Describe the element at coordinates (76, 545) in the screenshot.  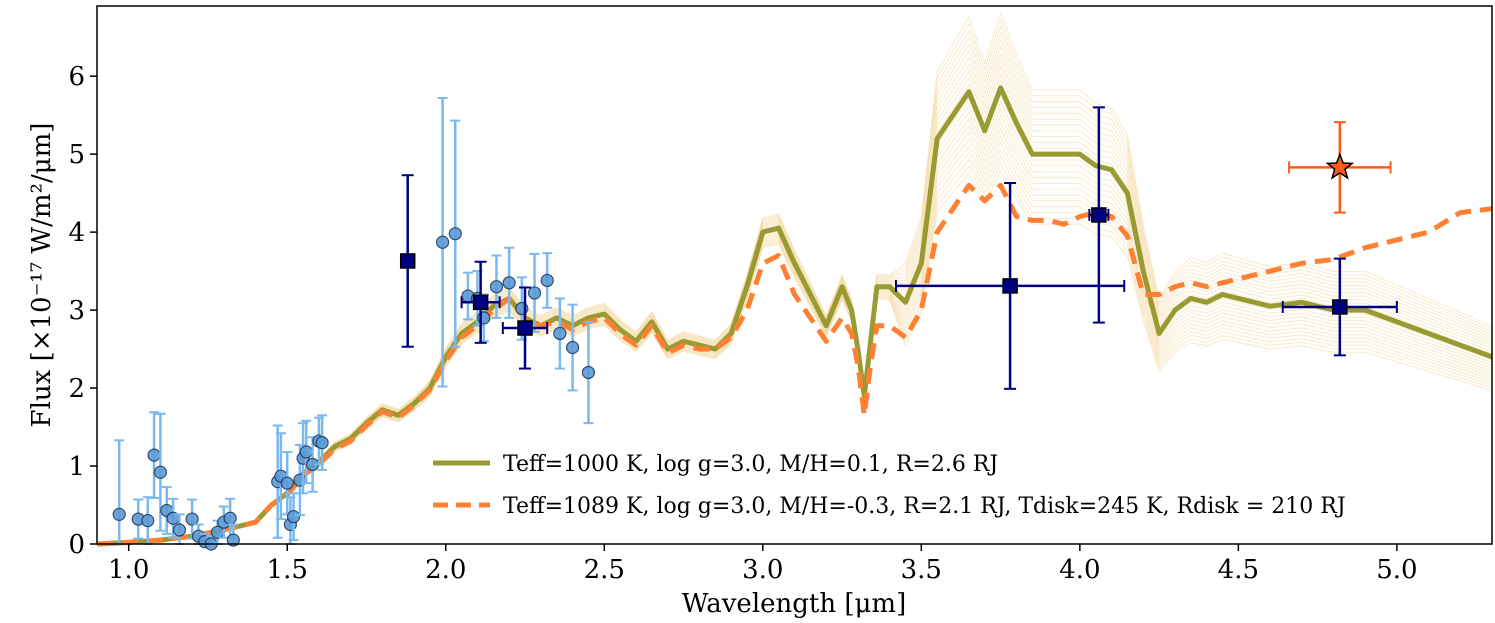
I see `y-tick-label: 0` at that location.